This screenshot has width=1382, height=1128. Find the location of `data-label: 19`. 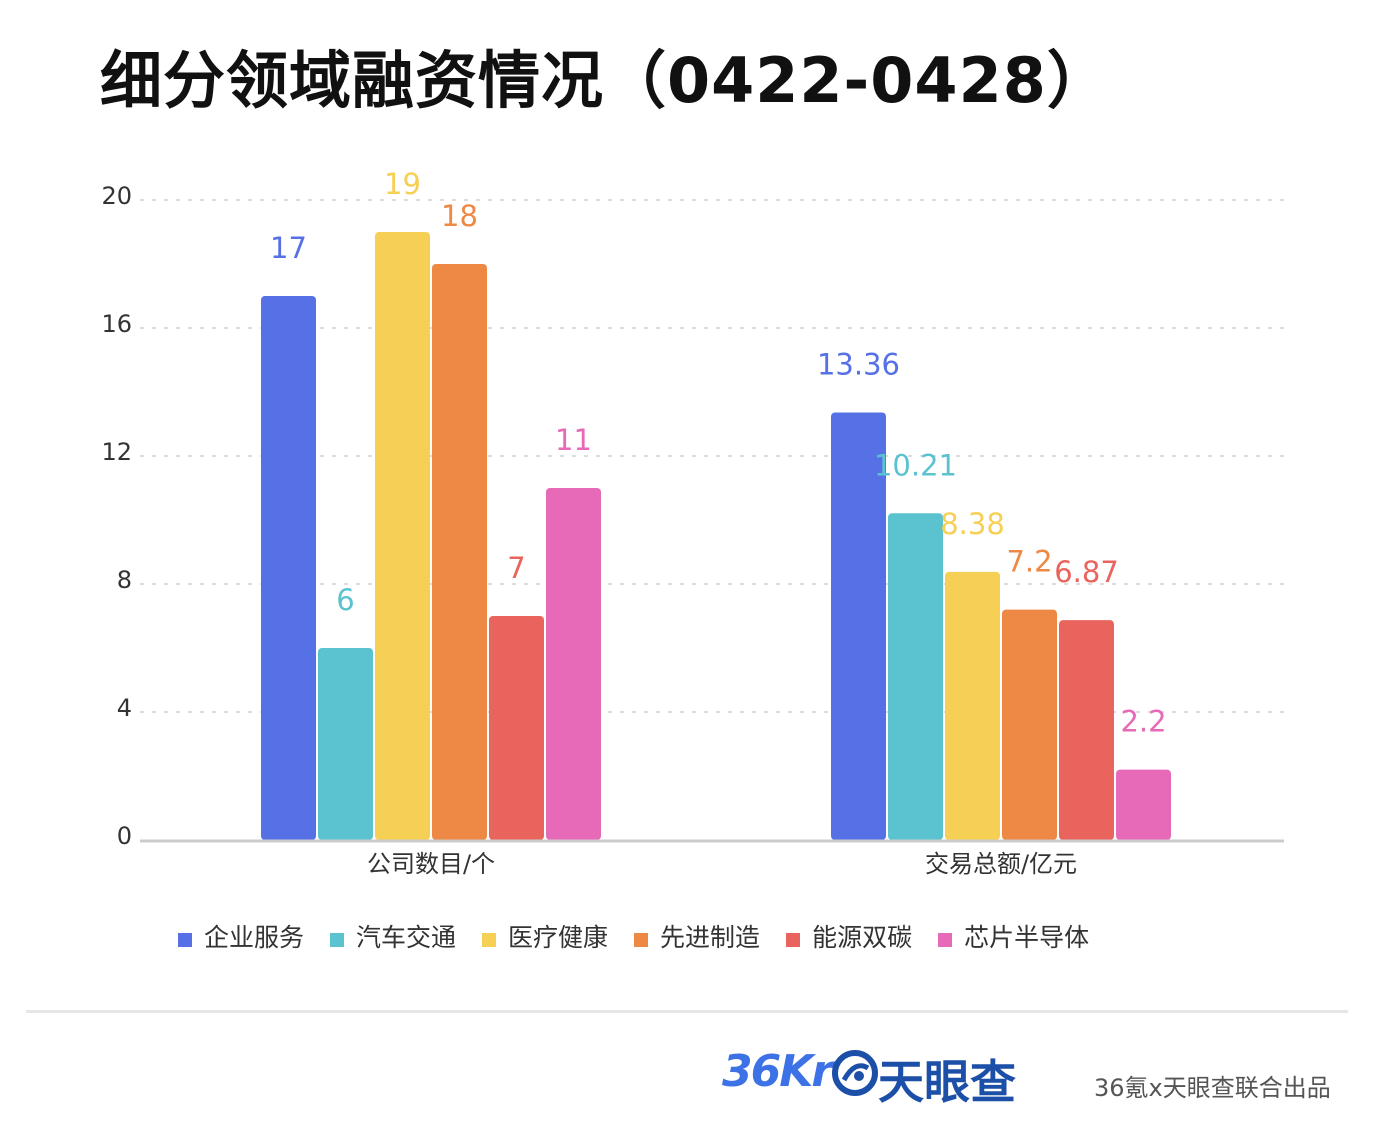

data-label: 19 is located at coordinates (402, 184).